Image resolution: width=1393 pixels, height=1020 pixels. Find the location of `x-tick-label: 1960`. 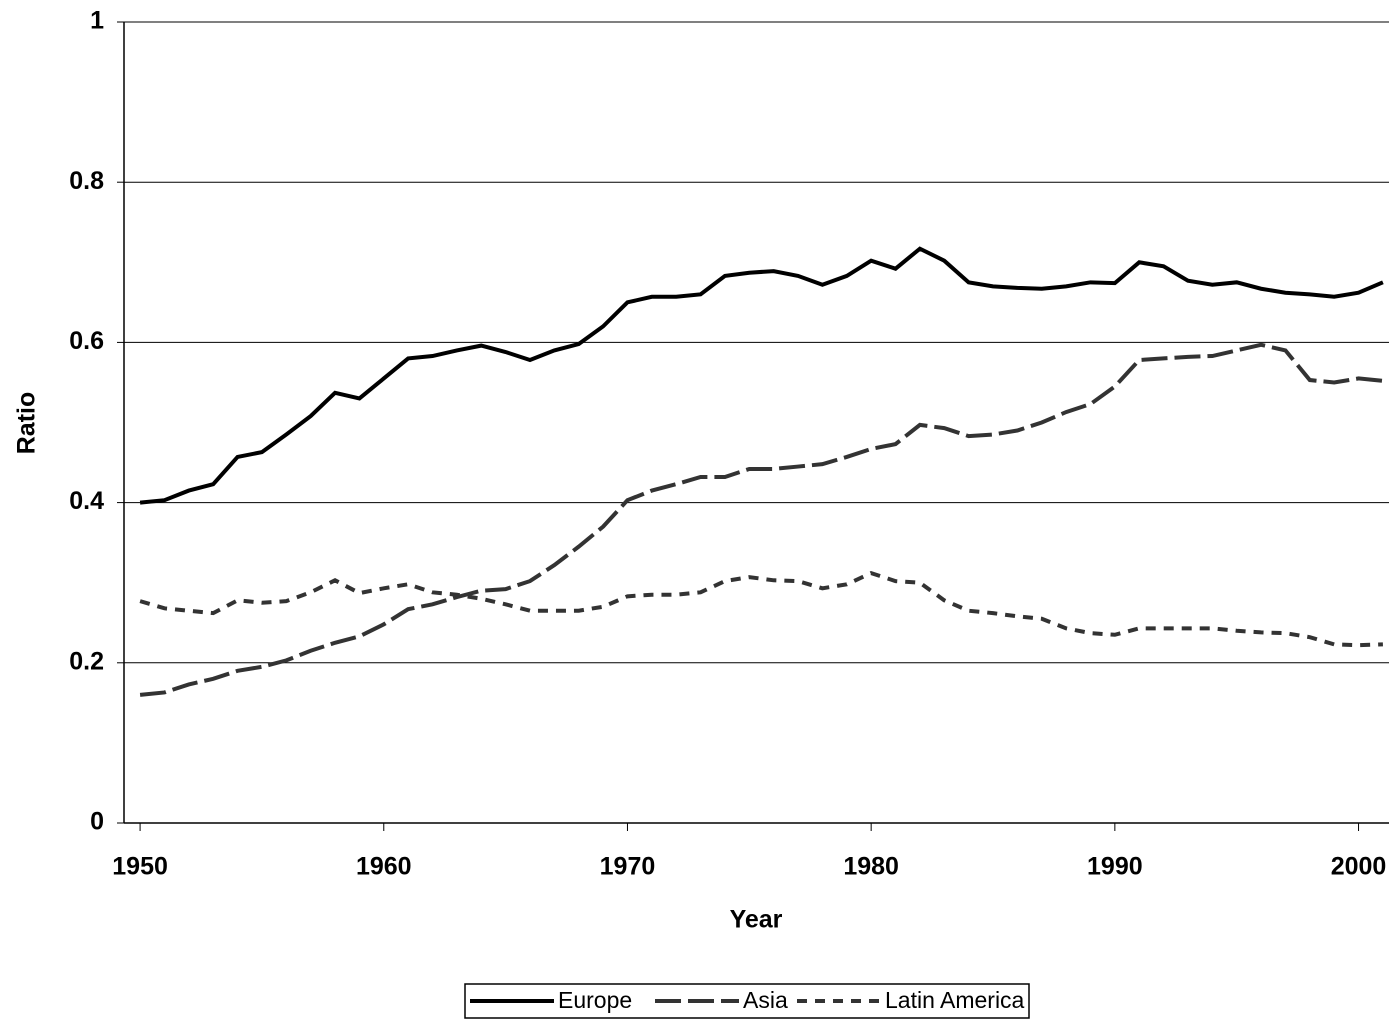

x-tick-label: 1960 is located at coordinates (384, 867).